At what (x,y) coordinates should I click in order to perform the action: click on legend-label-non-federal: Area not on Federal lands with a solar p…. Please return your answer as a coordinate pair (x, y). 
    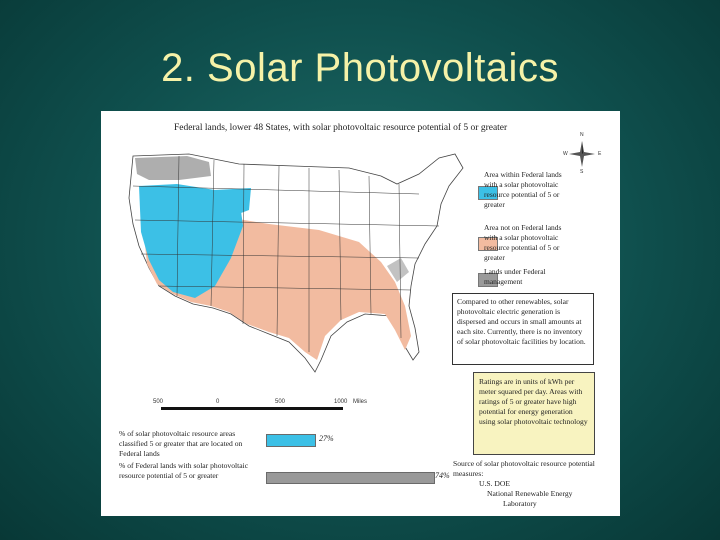
    Looking at the image, I should click on (523, 242).